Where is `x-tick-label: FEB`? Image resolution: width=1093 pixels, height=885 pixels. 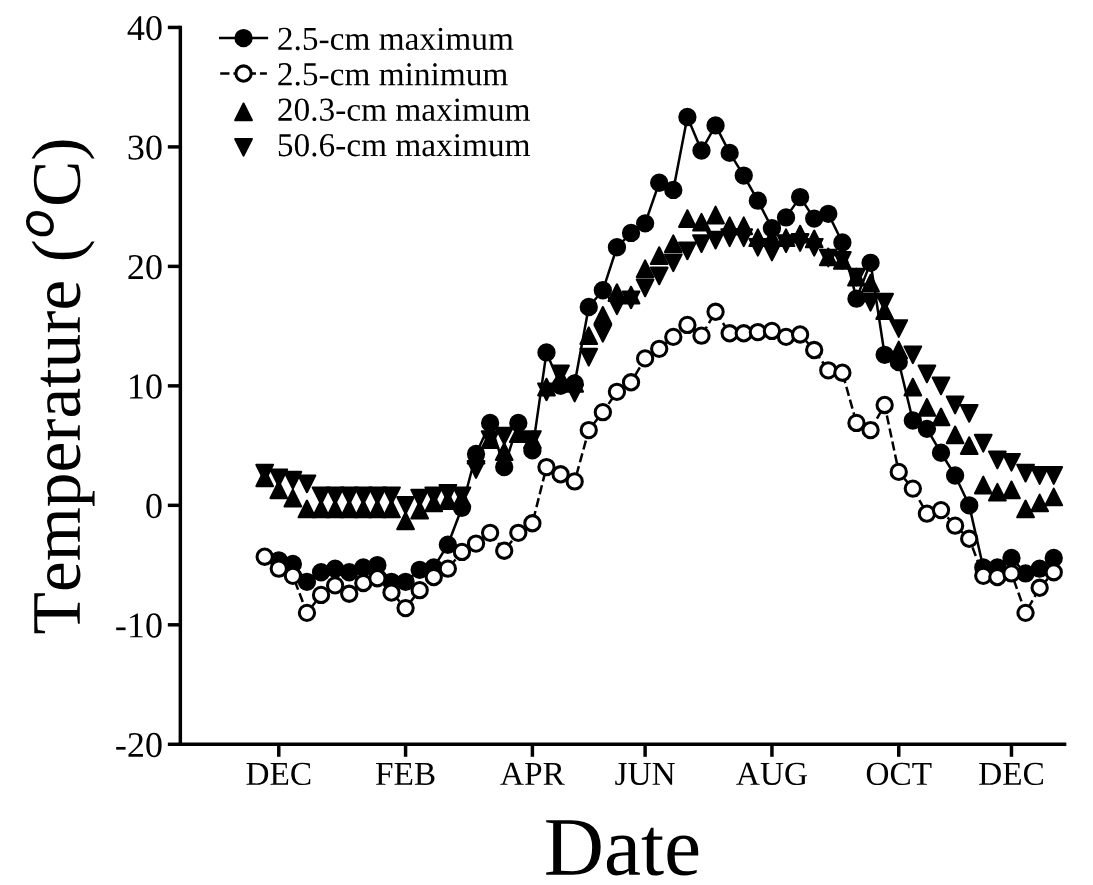 x-tick-label: FEB is located at coordinates (405, 773).